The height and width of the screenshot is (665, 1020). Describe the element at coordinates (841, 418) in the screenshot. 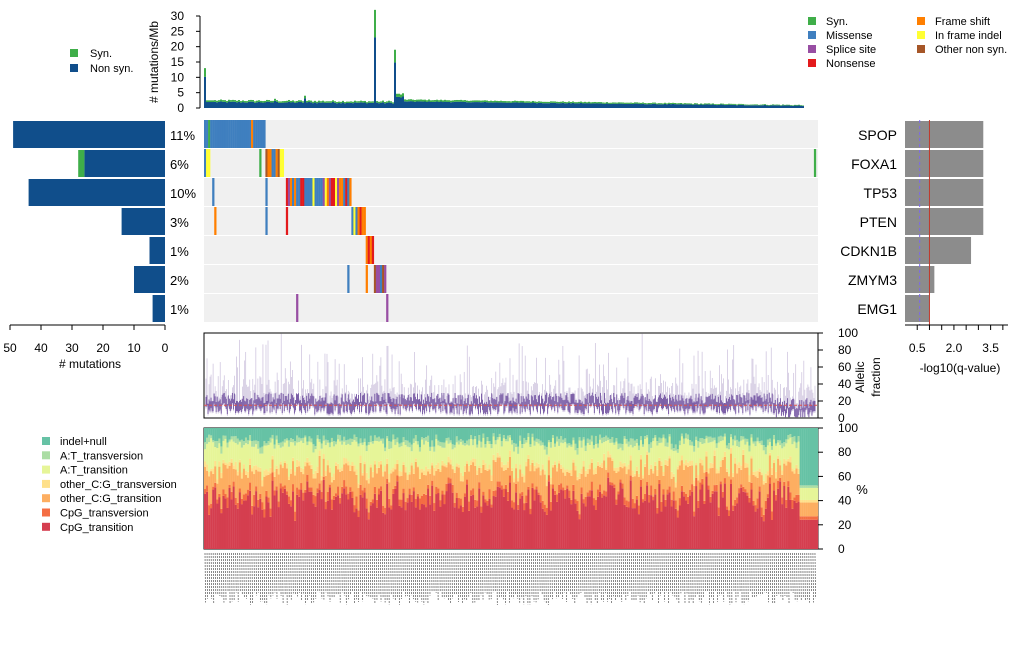

I see `af-tick-label: 0` at that location.